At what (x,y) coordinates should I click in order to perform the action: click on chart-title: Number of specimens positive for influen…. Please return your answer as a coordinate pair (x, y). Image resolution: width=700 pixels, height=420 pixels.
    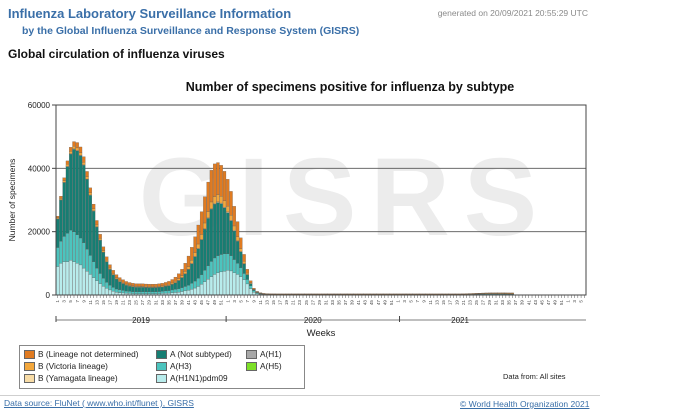
    Looking at the image, I should click on (350, 87).